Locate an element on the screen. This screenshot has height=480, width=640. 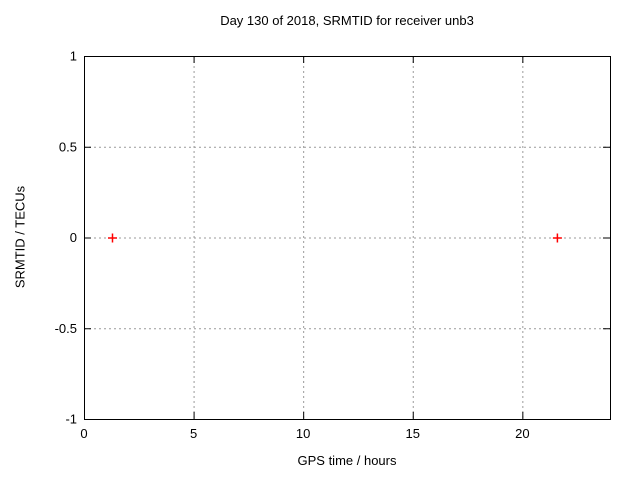
y-tick-label: 0 is located at coordinates (73, 237).